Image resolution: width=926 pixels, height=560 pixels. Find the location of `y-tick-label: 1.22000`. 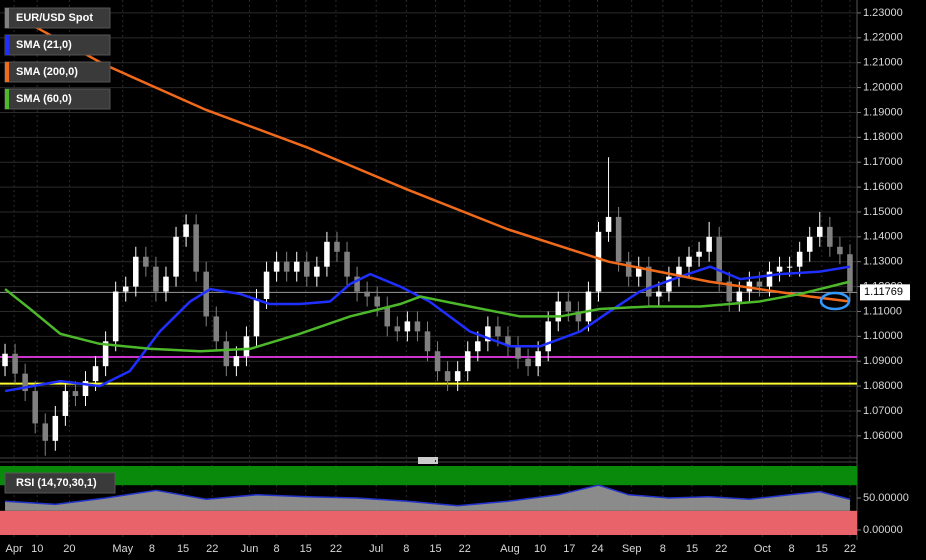

y-tick-label: 1.22000 is located at coordinates (883, 38).